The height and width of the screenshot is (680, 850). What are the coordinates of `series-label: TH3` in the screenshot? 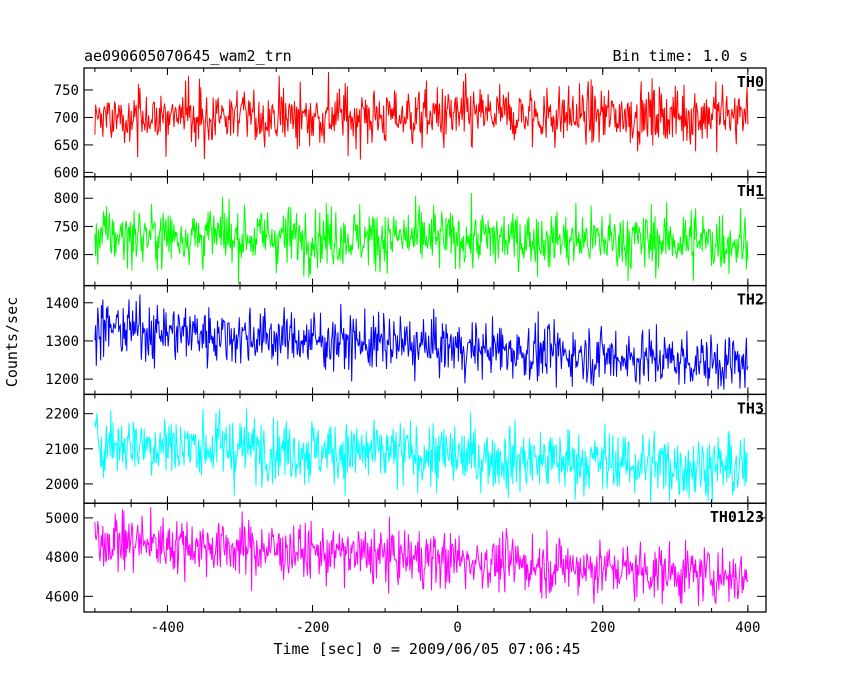 It's located at (750, 408).